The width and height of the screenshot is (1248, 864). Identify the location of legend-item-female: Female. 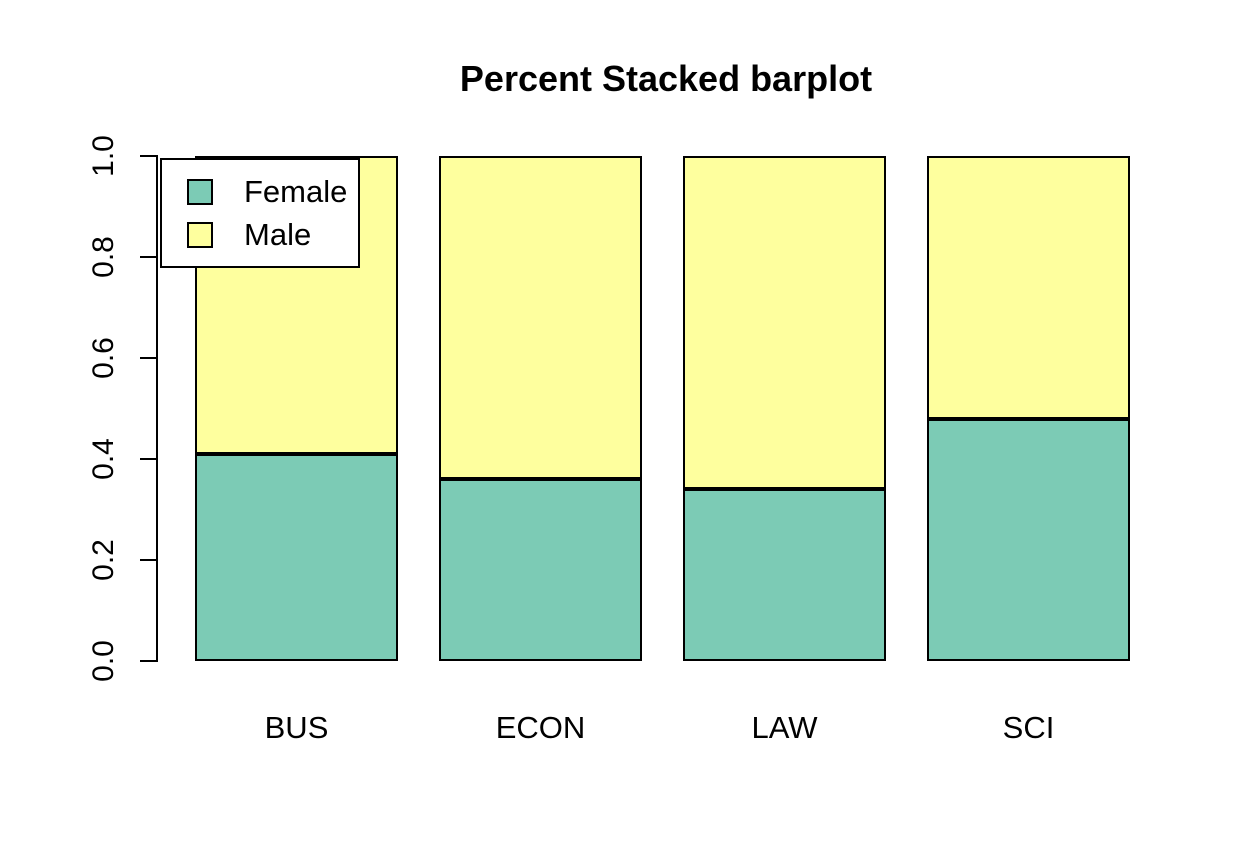
(272, 191).